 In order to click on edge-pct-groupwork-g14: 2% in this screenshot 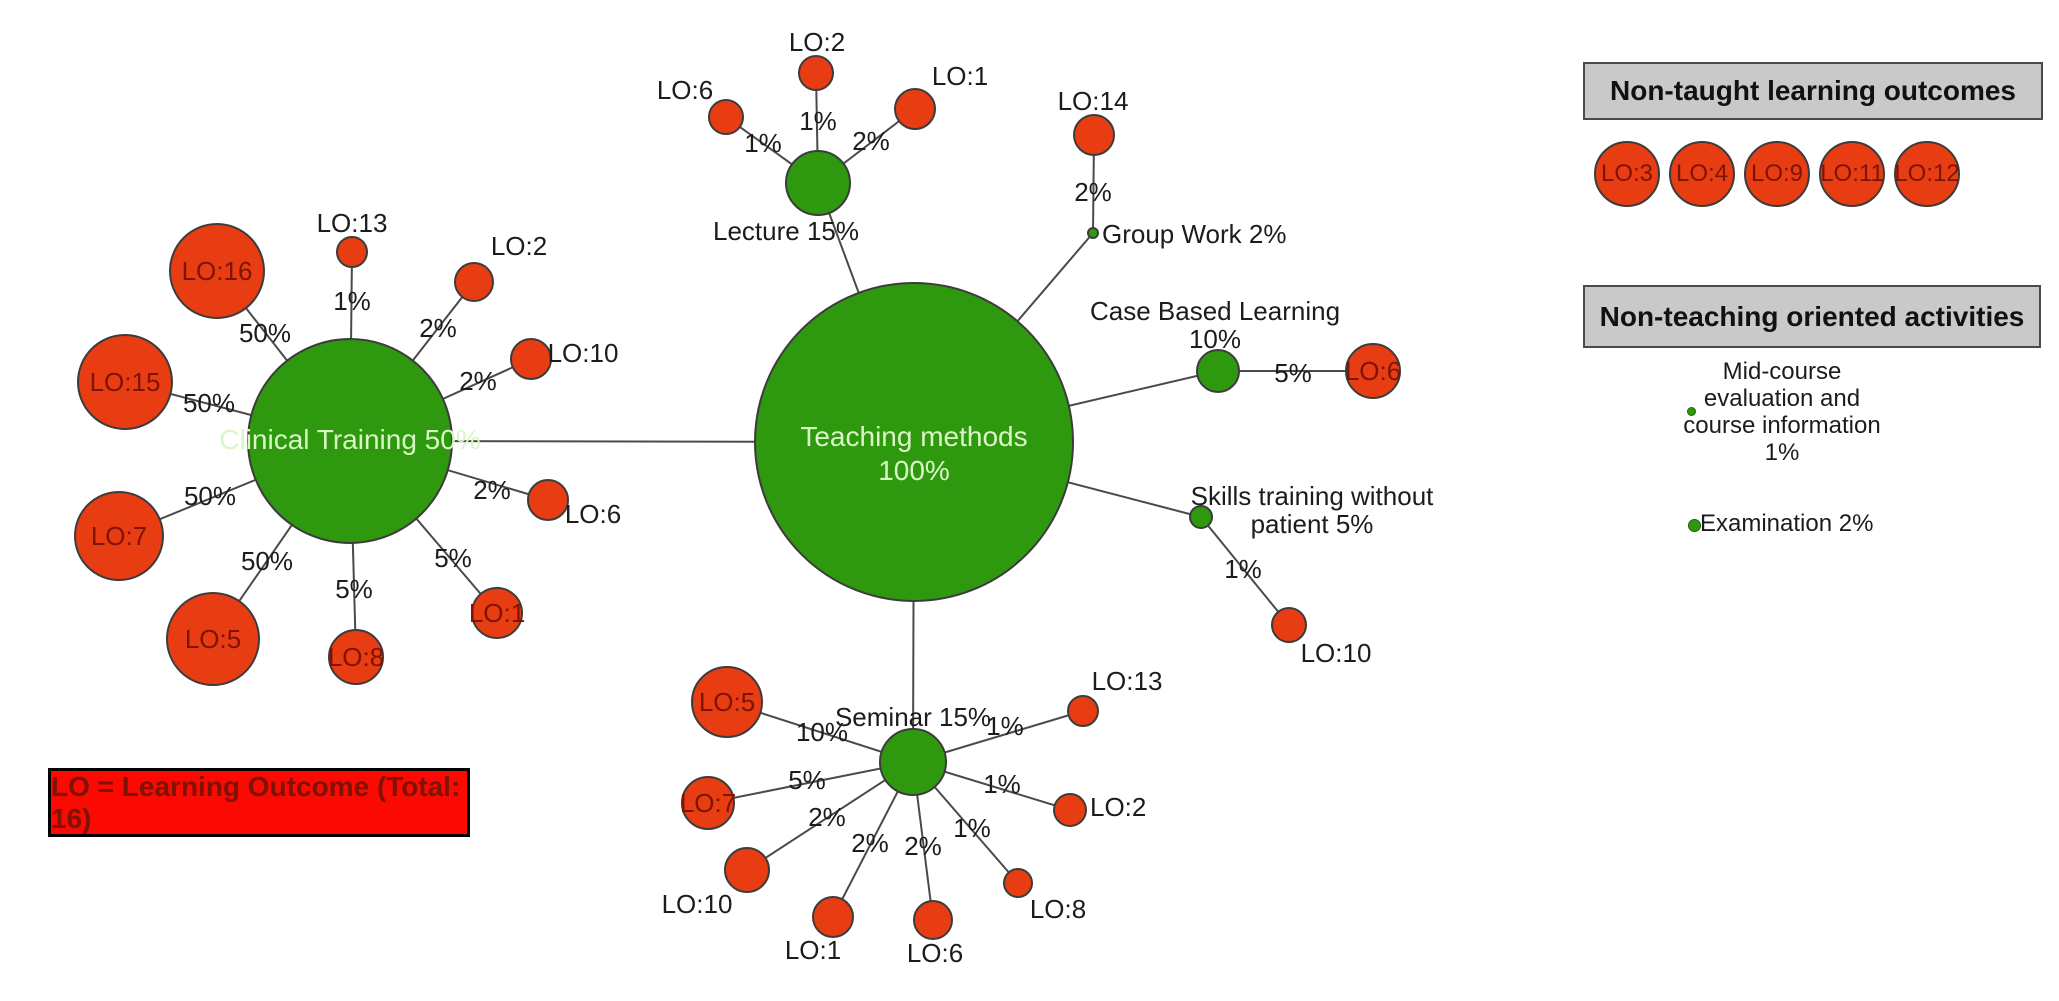, I will do `click(1093, 192)`.